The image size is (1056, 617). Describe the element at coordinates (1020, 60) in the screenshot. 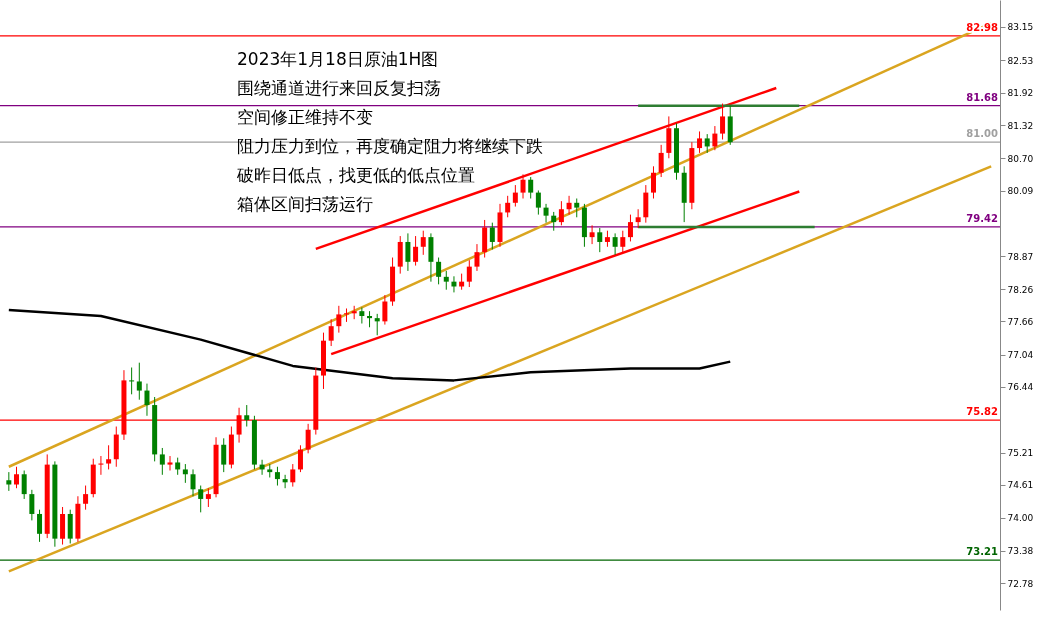

I see `y-tick-label: 82.53` at that location.